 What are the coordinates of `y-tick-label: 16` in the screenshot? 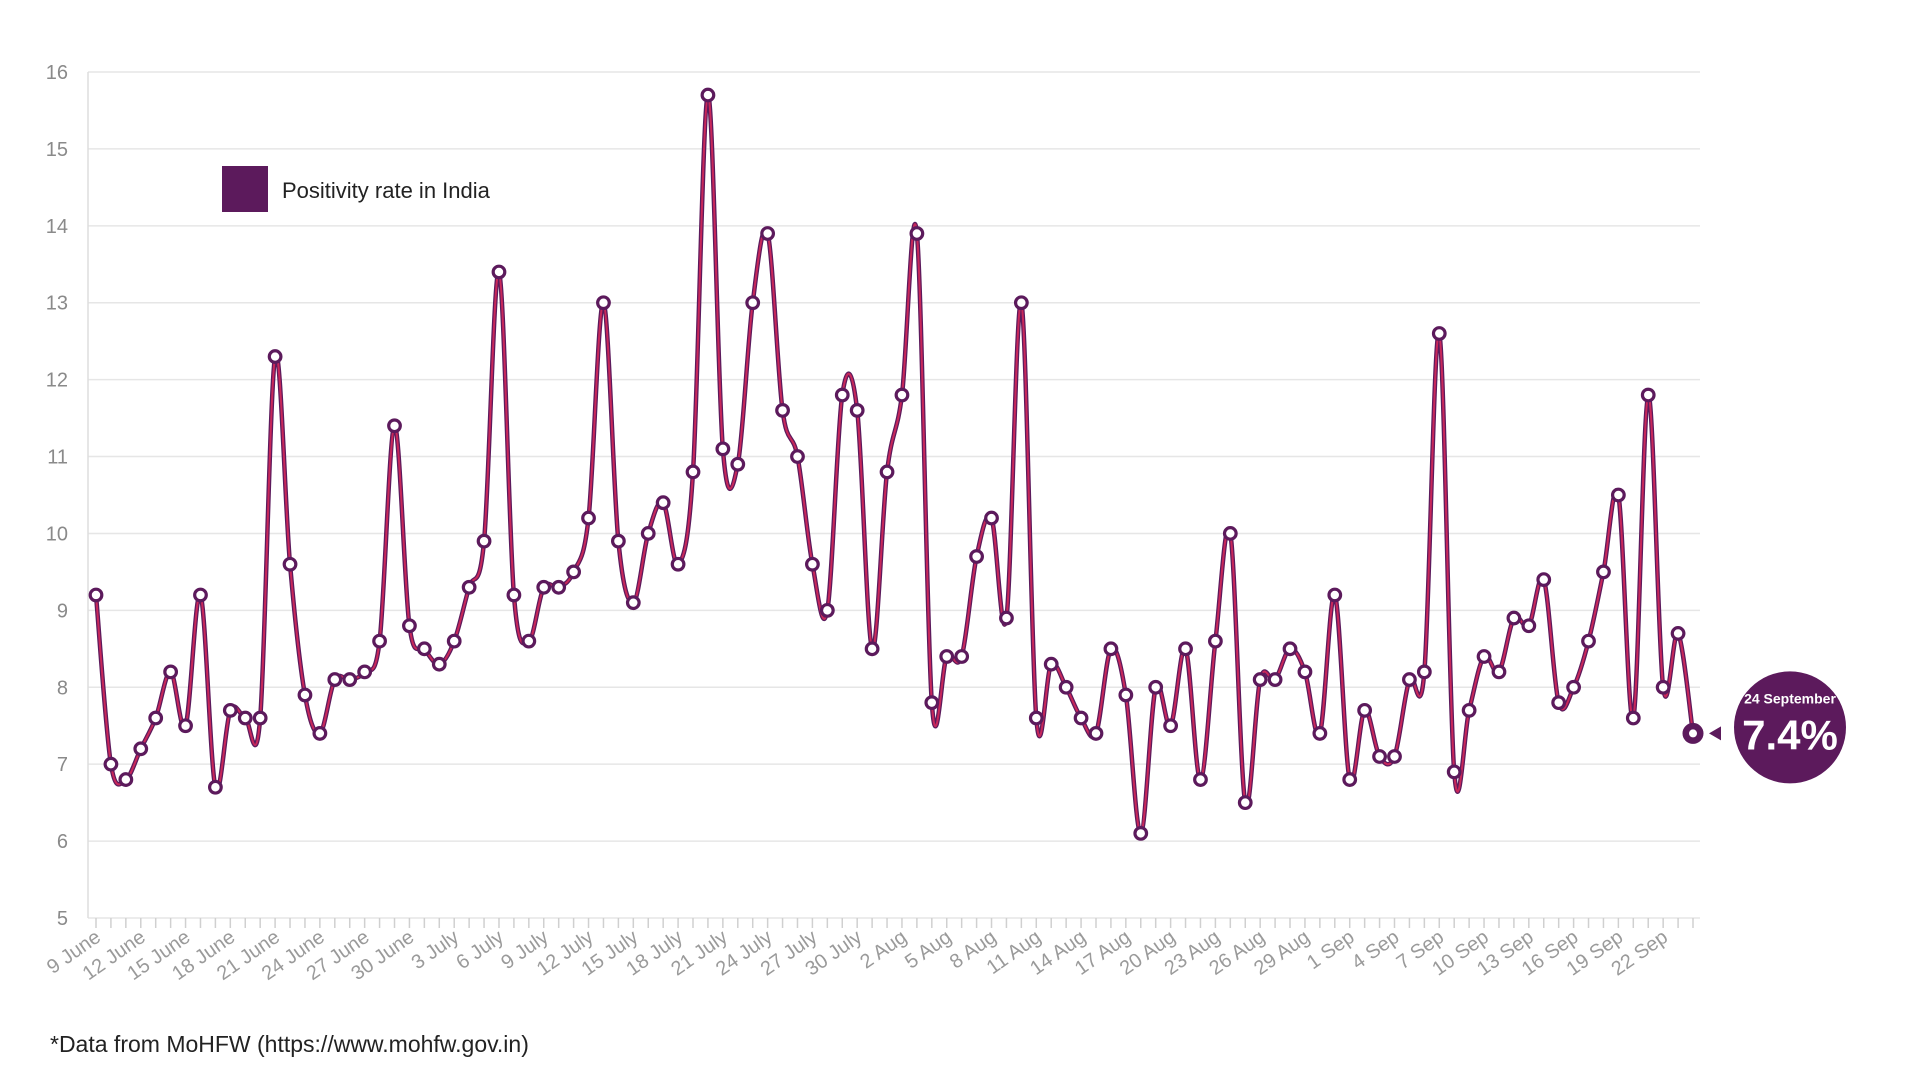 It's located at (57, 73).